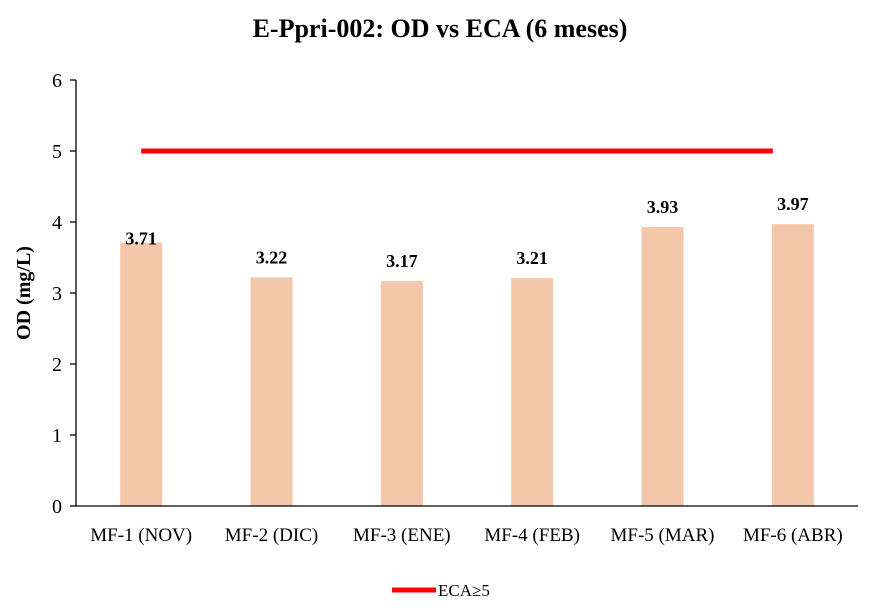 This screenshot has height=608, width=881. Describe the element at coordinates (64, 294) in the screenshot. I see `y-ticks: 0 1 2 3 4 5 6` at that location.